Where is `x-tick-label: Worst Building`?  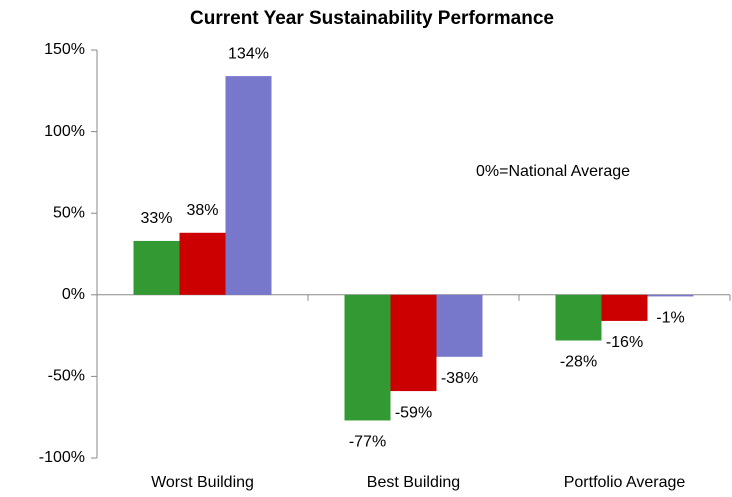
x-tick-label: Worst Building is located at coordinates (202, 482).